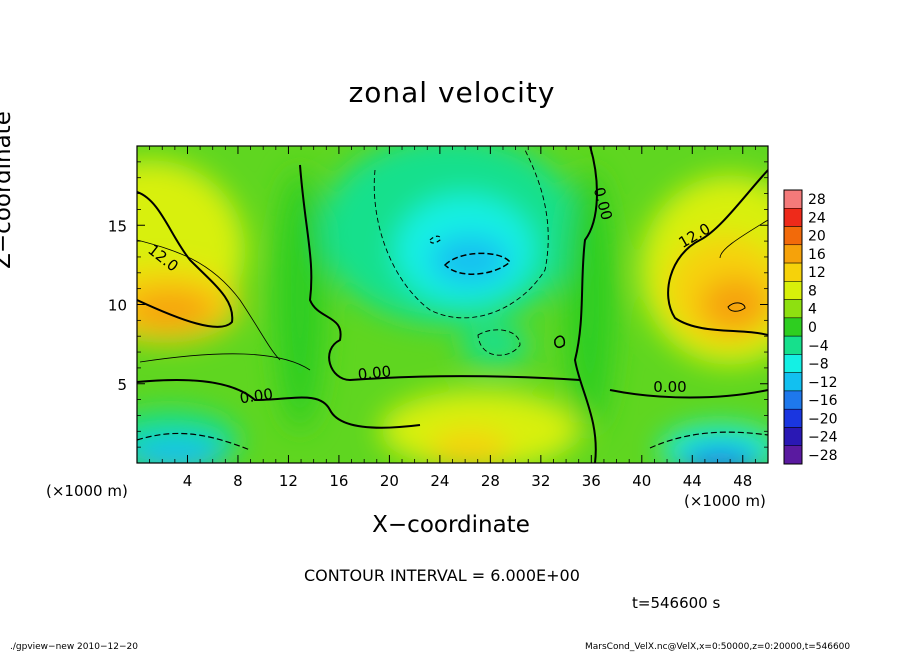  I want to click on y-tick-label: 15, so click(117, 226).